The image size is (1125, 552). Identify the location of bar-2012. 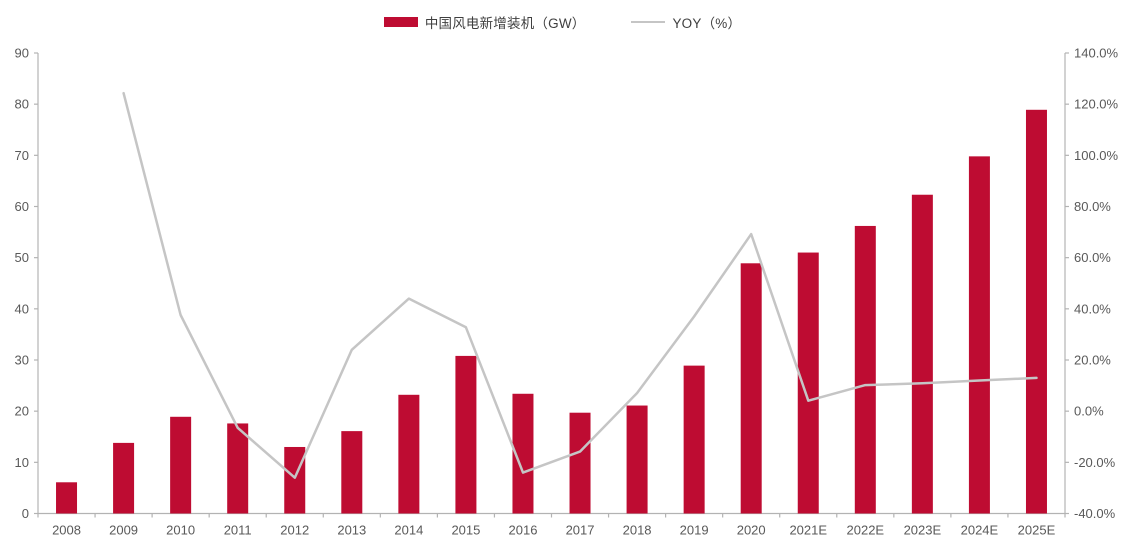
(295, 480).